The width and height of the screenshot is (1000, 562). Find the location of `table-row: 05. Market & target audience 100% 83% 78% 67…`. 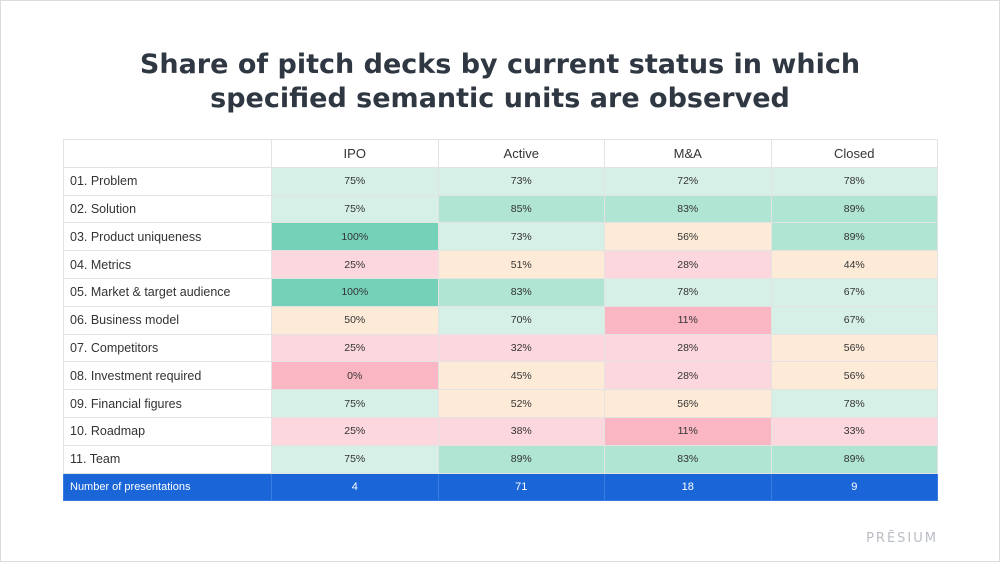

table-row: 05. Market & target audience 100% 83% 78% 67… is located at coordinates (500, 292).